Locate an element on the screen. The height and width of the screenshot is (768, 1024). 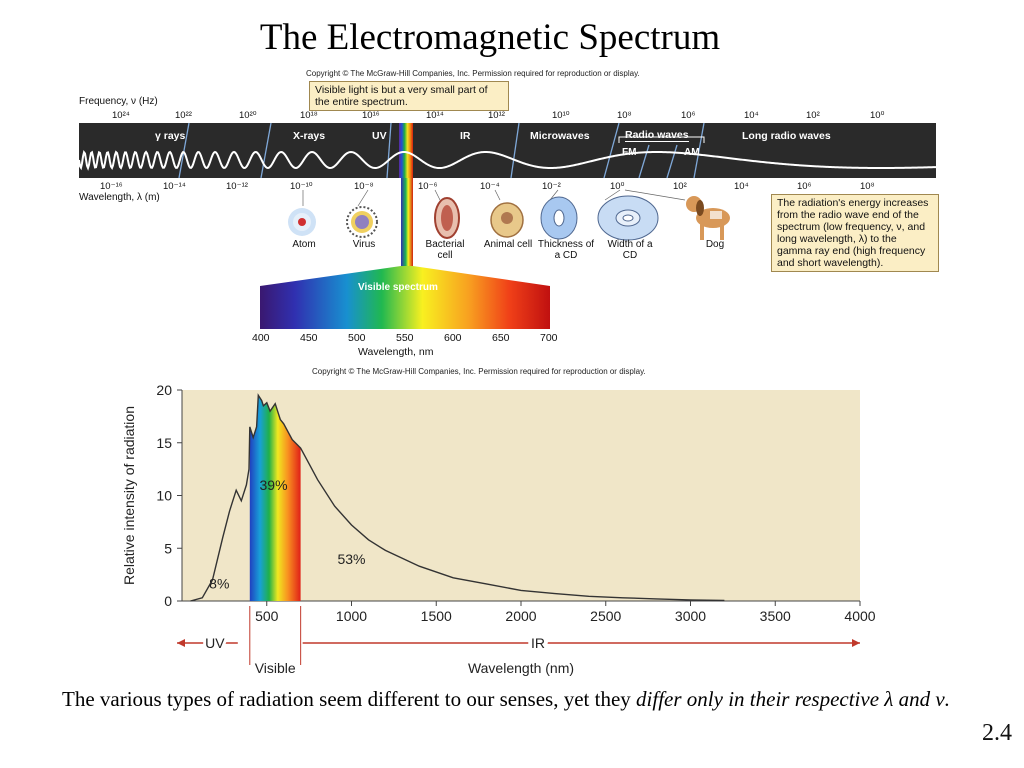
y-tick-label: 0 is located at coordinates (168, 601).